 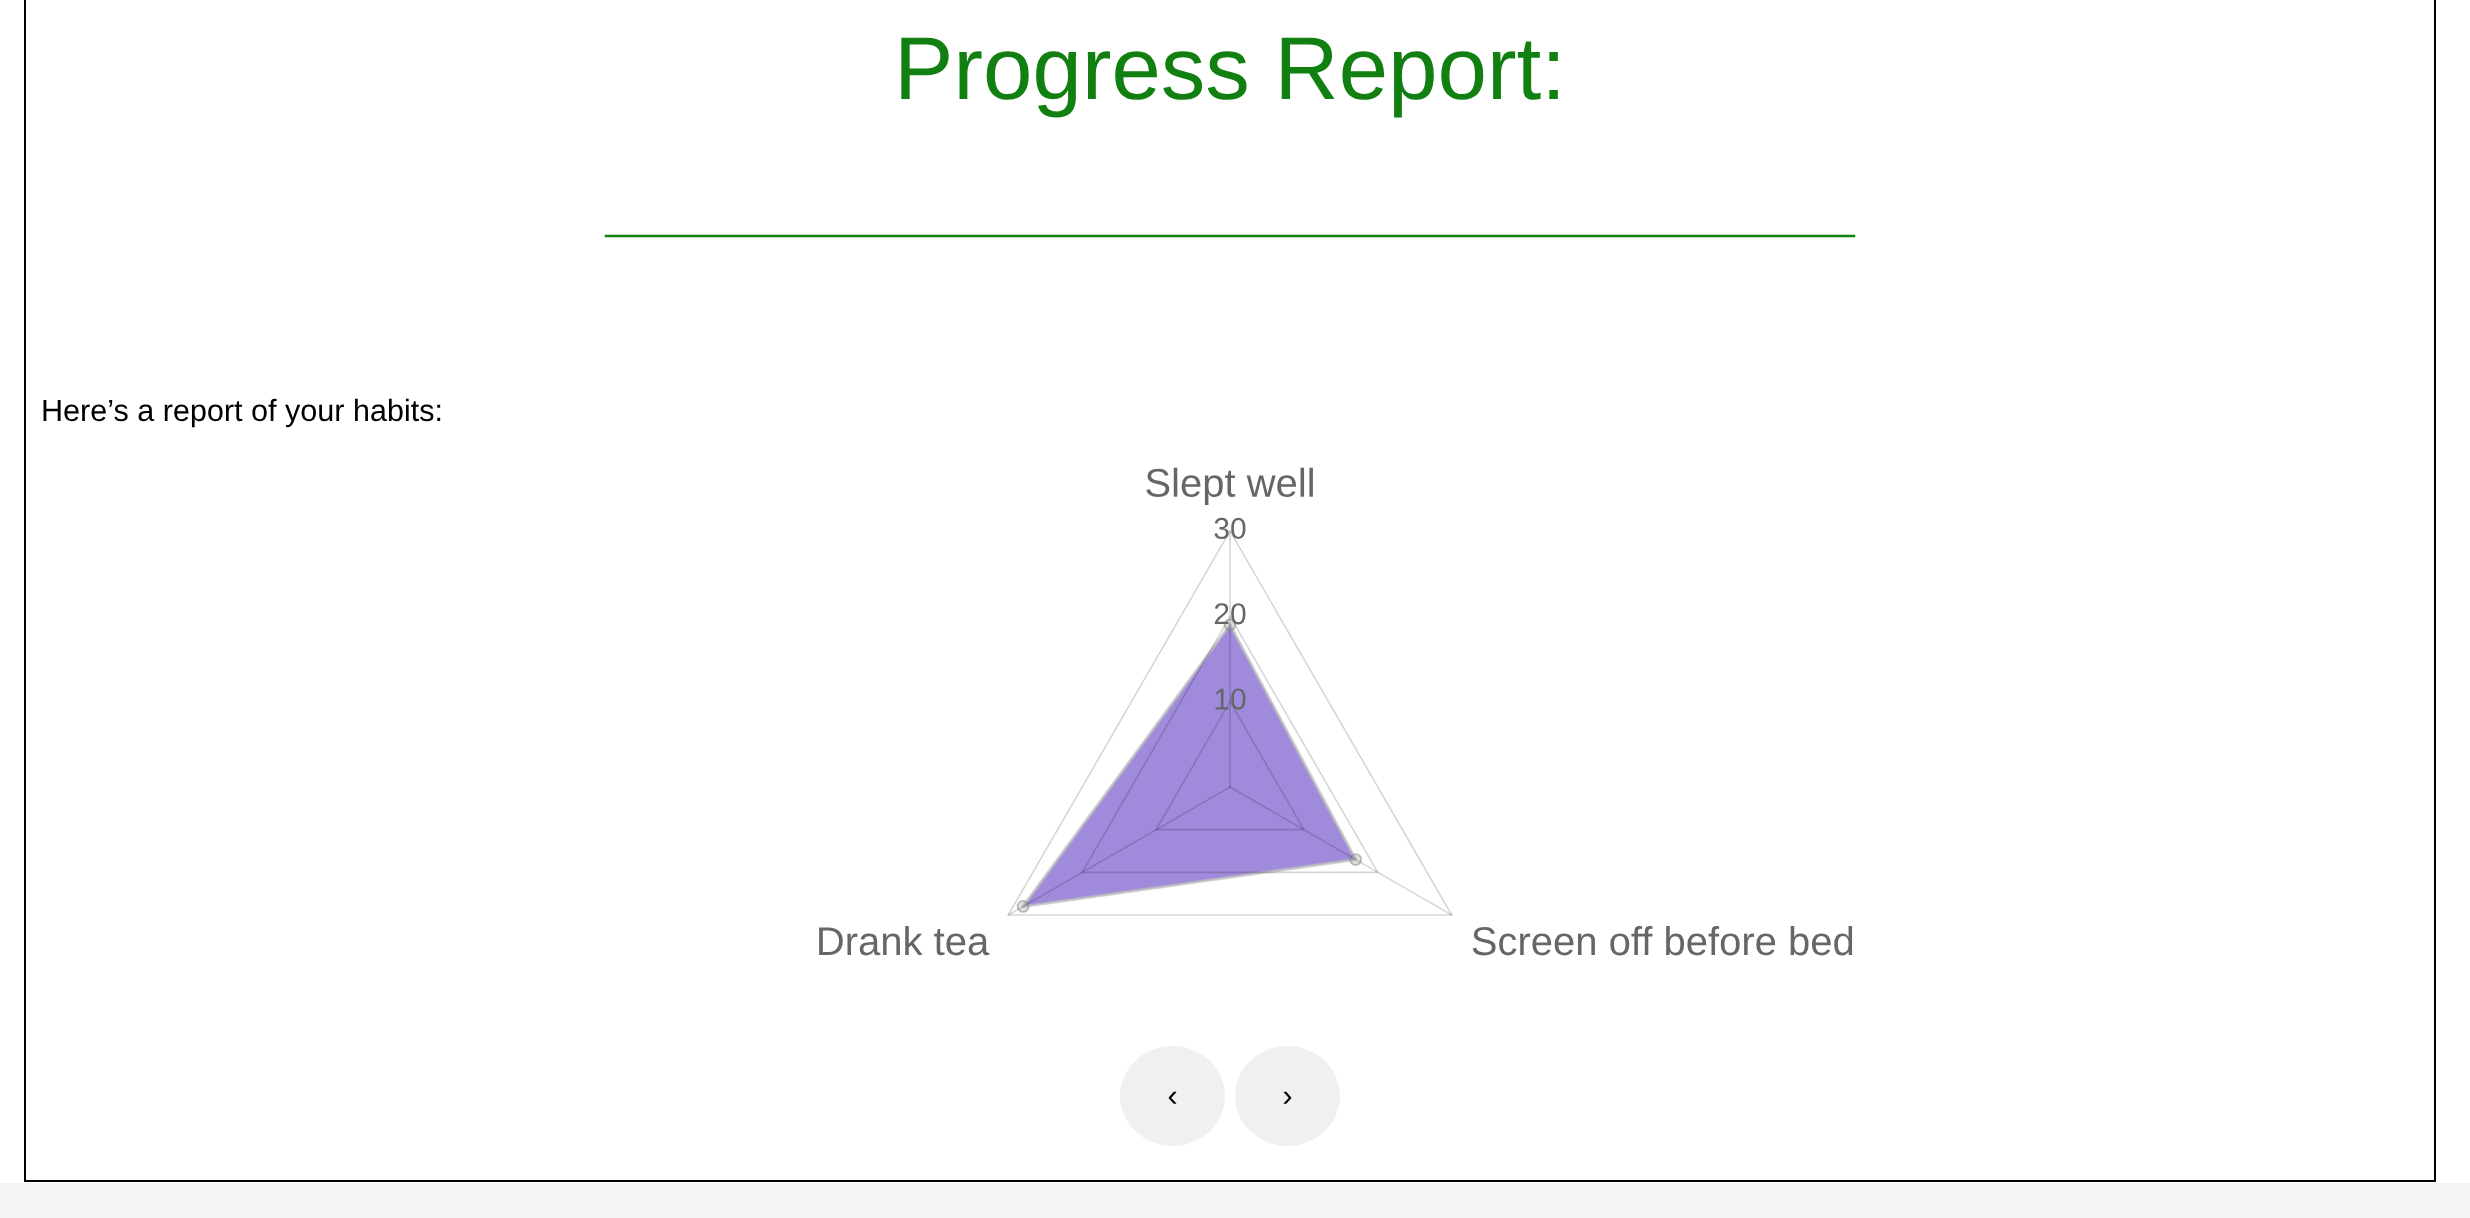 I want to click on y-tick-label: 30, so click(x=1230, y=528).